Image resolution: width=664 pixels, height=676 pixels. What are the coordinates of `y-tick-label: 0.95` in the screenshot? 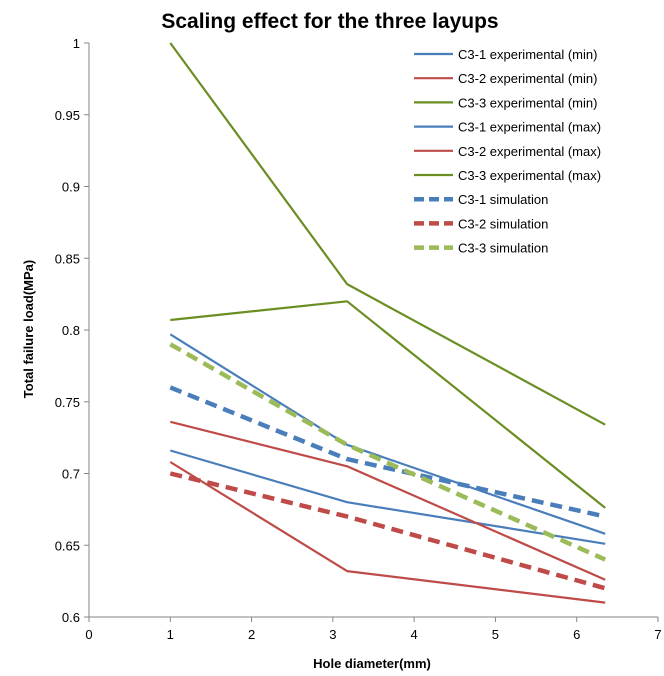 It's located at (67, 115).